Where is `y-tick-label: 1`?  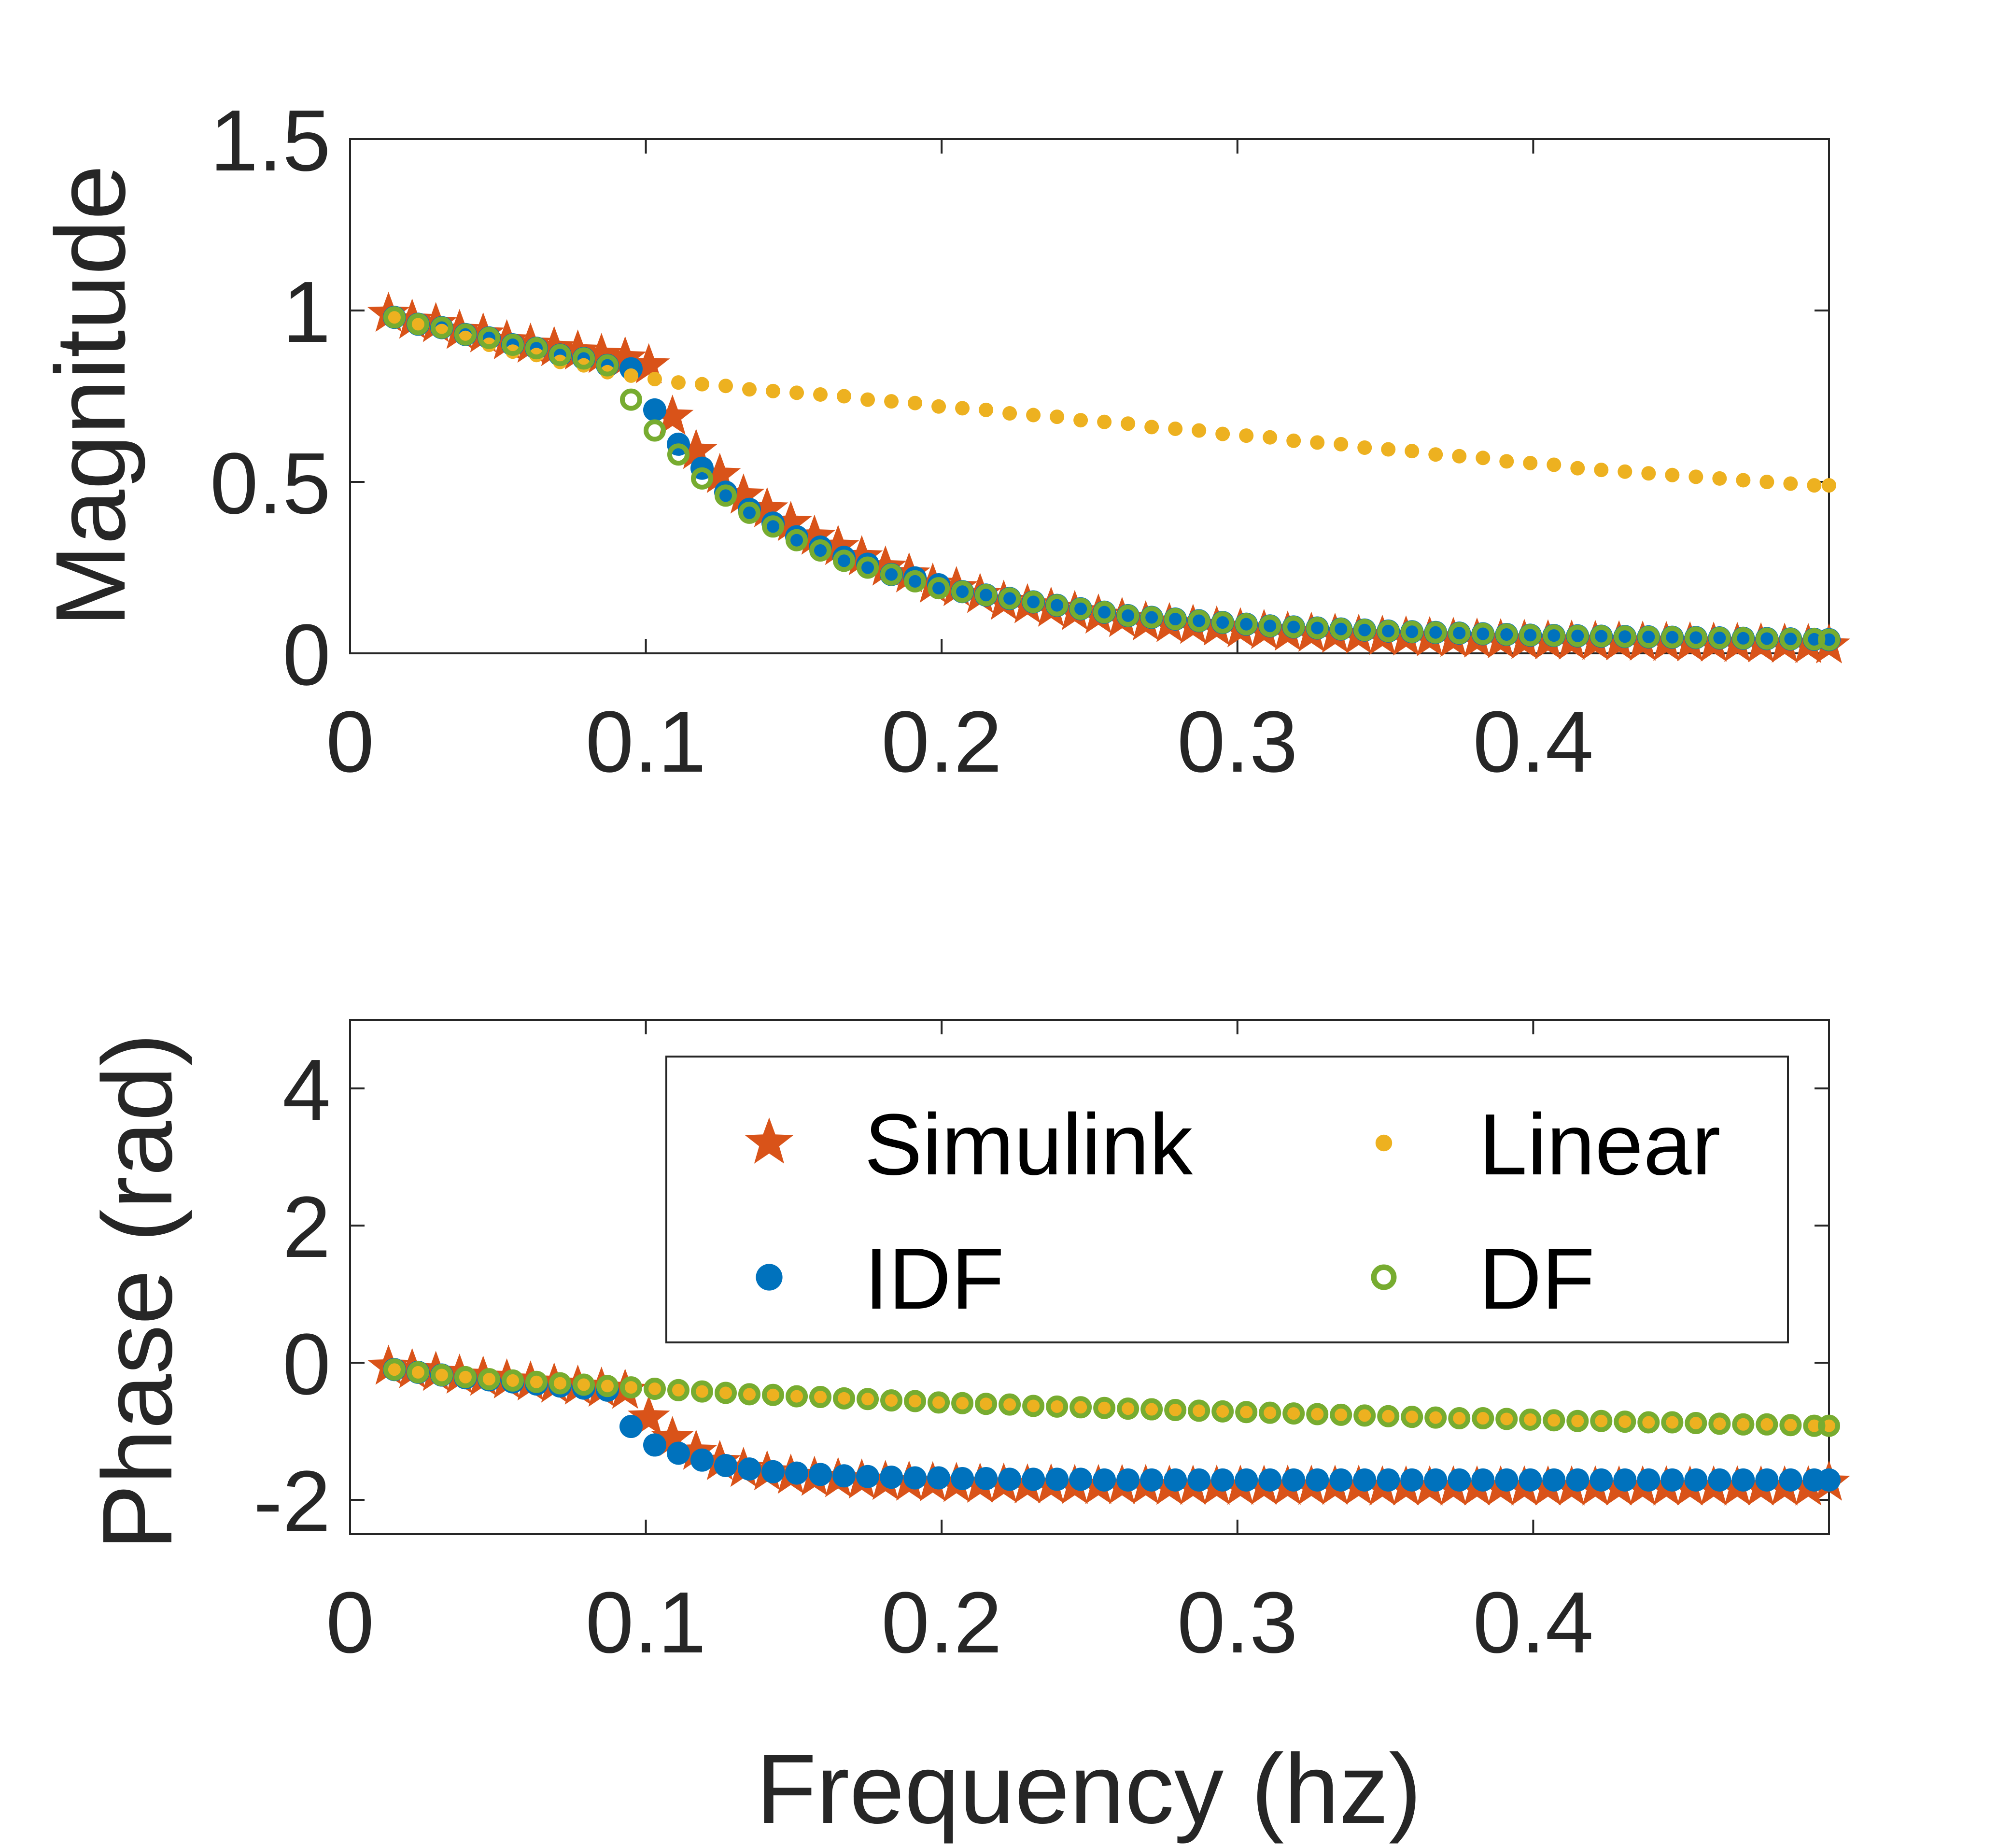 y-tick-label: 1 is located at coordinates (306, 312).